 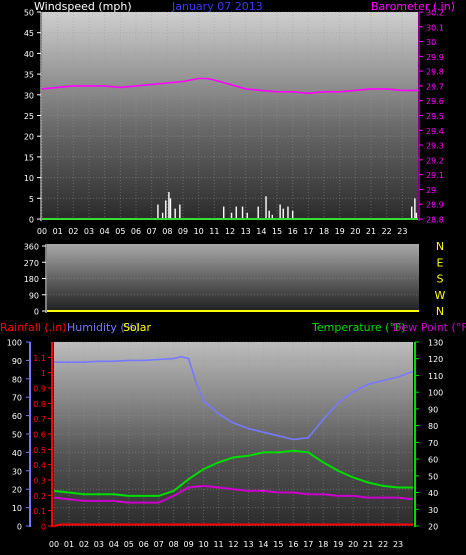 What do you see at coordinates (39, 358) in the screenshot?
I see `rainfall-tick-label: 1.1` at bounding box center [39, 358].